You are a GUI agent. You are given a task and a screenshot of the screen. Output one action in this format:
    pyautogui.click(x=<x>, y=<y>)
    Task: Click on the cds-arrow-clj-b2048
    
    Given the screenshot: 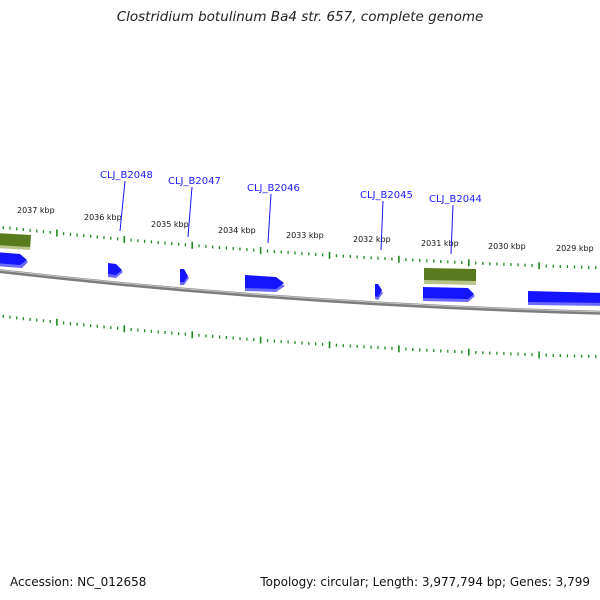 What is the action you would take?
    pyautogui.click(x=115, y=270)
    